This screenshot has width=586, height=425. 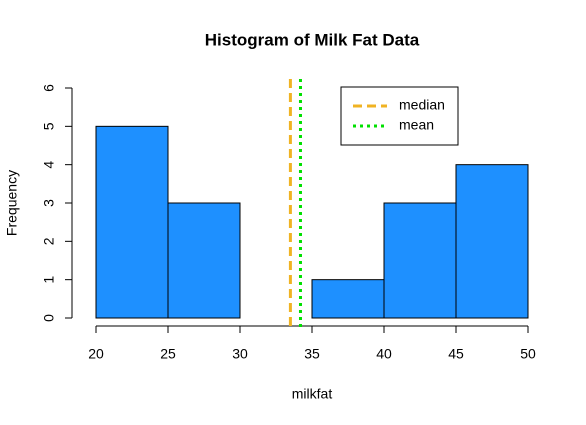 I want to click on x-tick-label: 50, so click(x=528, y=354).